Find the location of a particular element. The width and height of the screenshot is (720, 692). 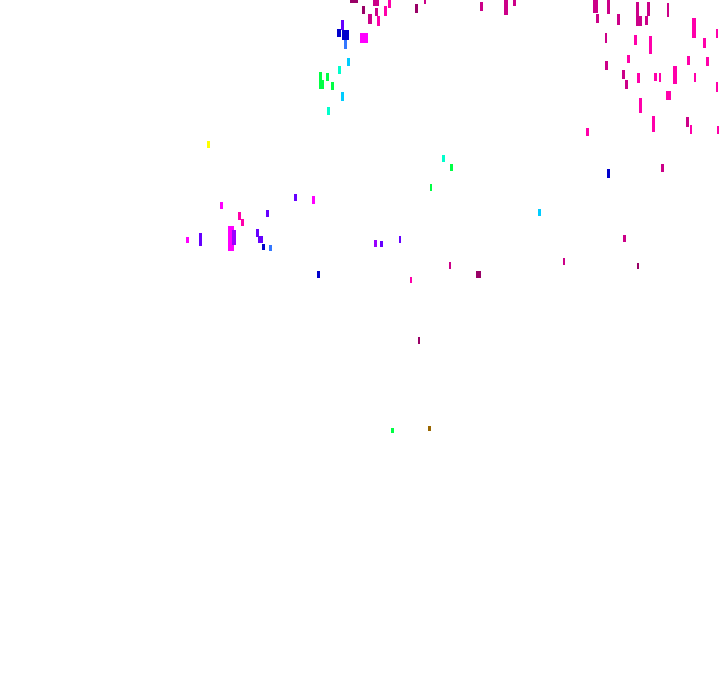

point-mark-yellow is located at coordinates (208, 144).